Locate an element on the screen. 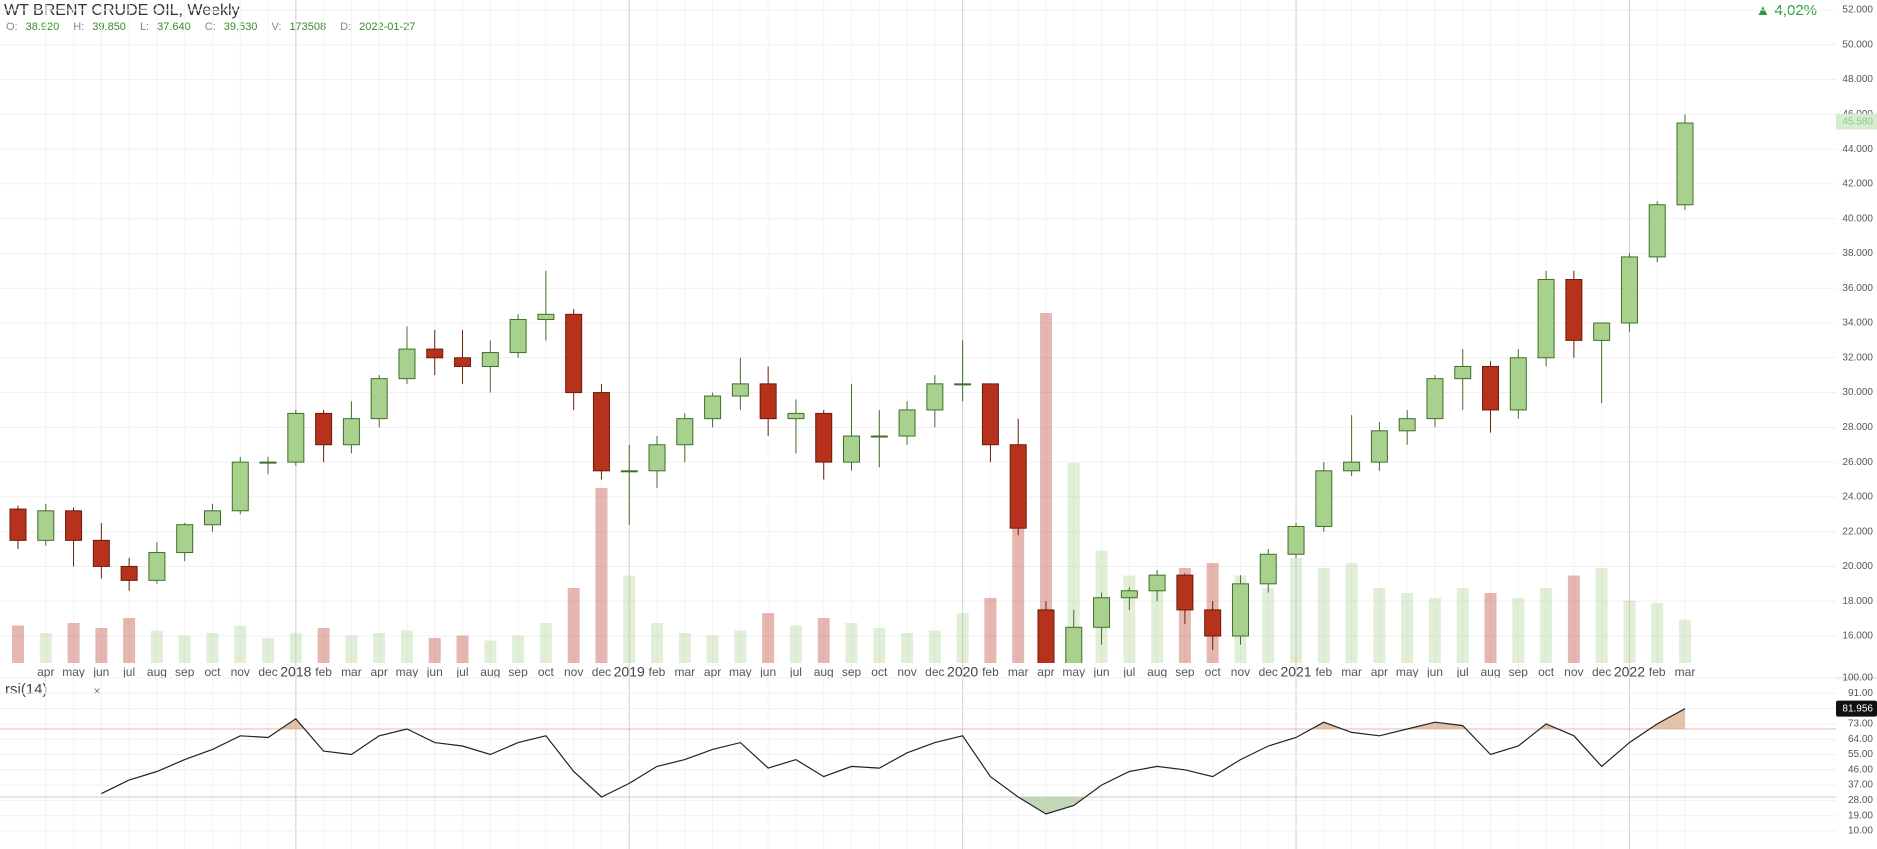  y-tick-label: 52.000 is located at coordinates (1857, 10).